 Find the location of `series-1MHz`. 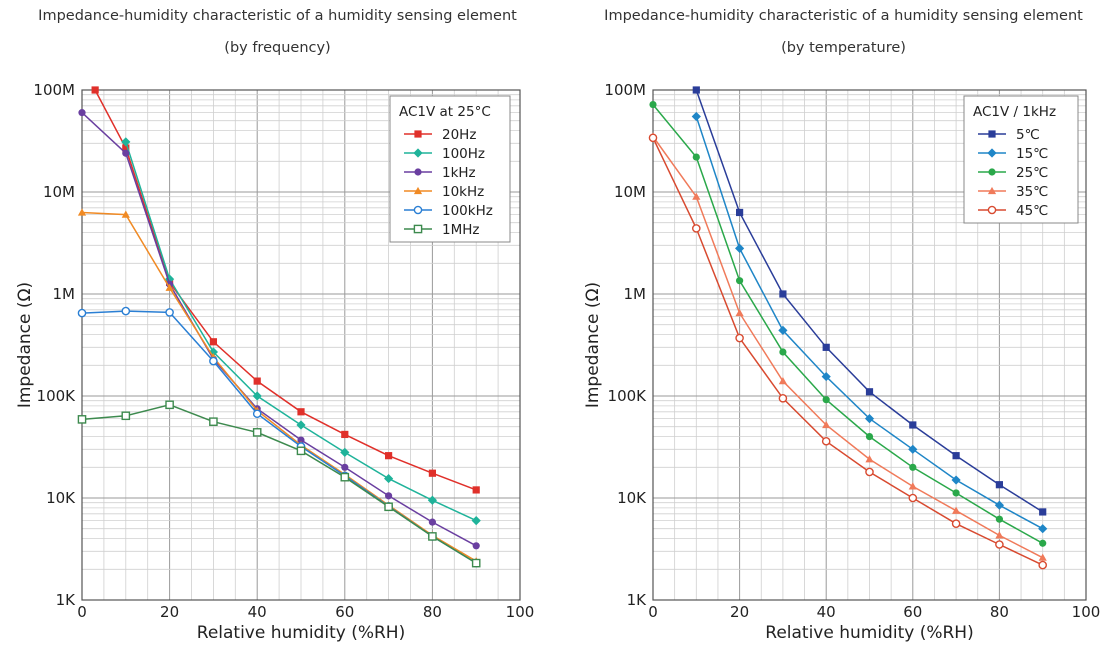

series-1MHz is located at coordinates (279, 484).